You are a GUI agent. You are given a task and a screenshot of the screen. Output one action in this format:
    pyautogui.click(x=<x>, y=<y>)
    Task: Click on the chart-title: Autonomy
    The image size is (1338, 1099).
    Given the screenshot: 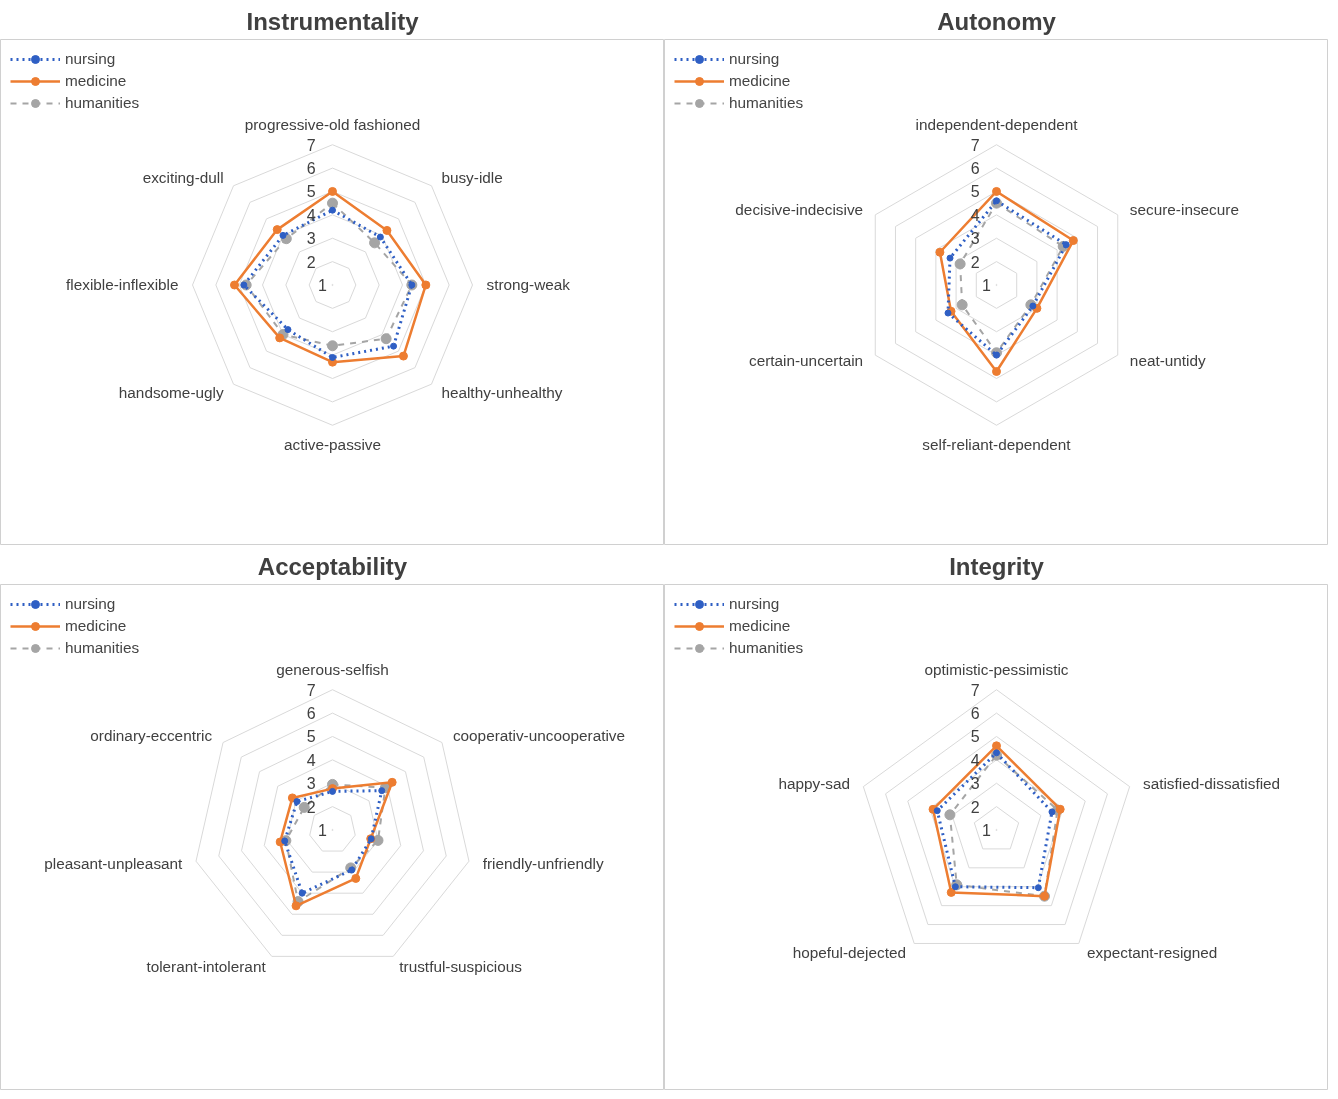 What is the action you would take?
    pyautogui.click(x=997, y=21)
    